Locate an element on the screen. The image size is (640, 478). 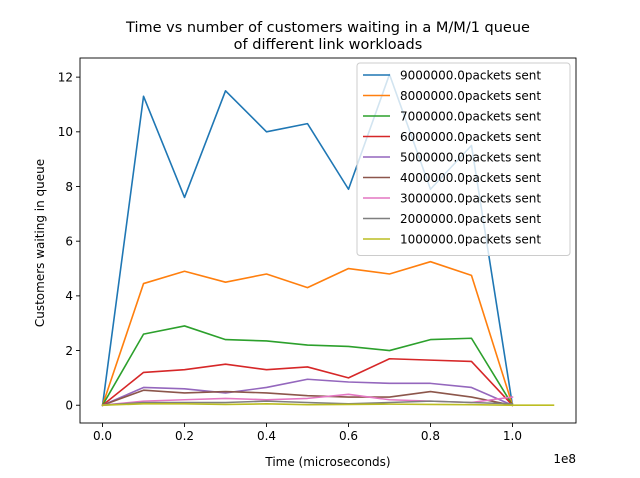
legend-label-3: 7000000.0packets sent is located at coordinates (470, 116).